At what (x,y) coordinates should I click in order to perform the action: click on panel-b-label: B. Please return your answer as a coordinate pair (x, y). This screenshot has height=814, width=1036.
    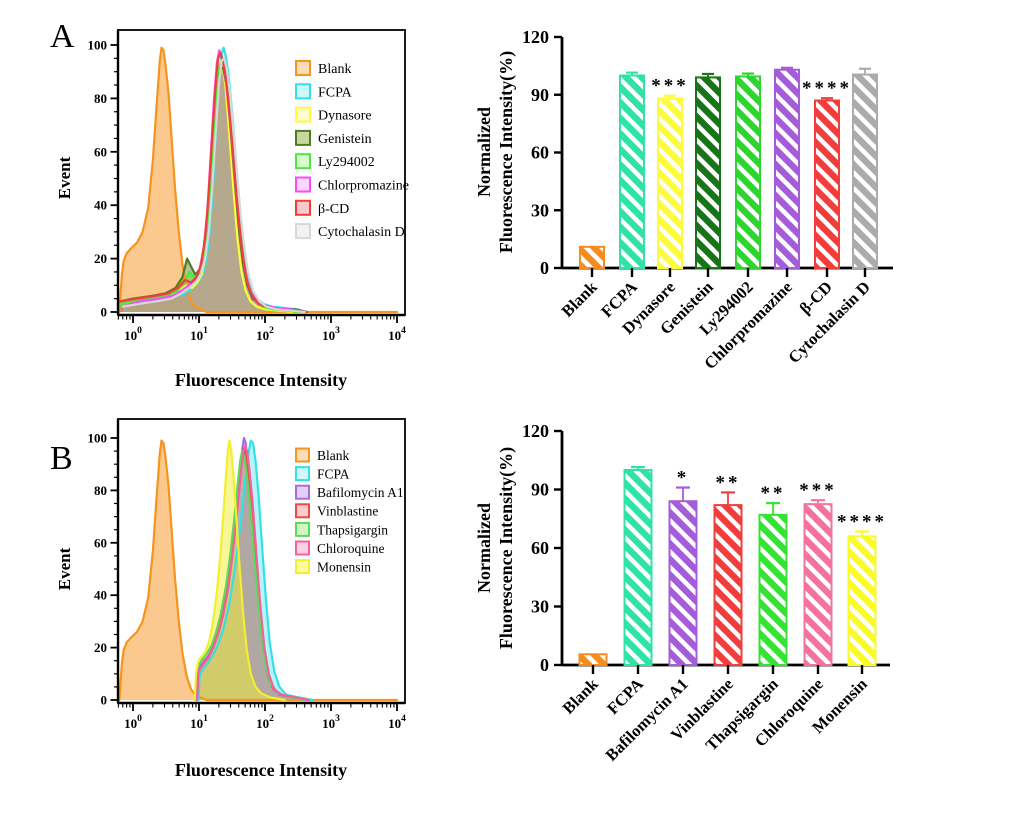
    Looking at the image, I should click on (61, 458).